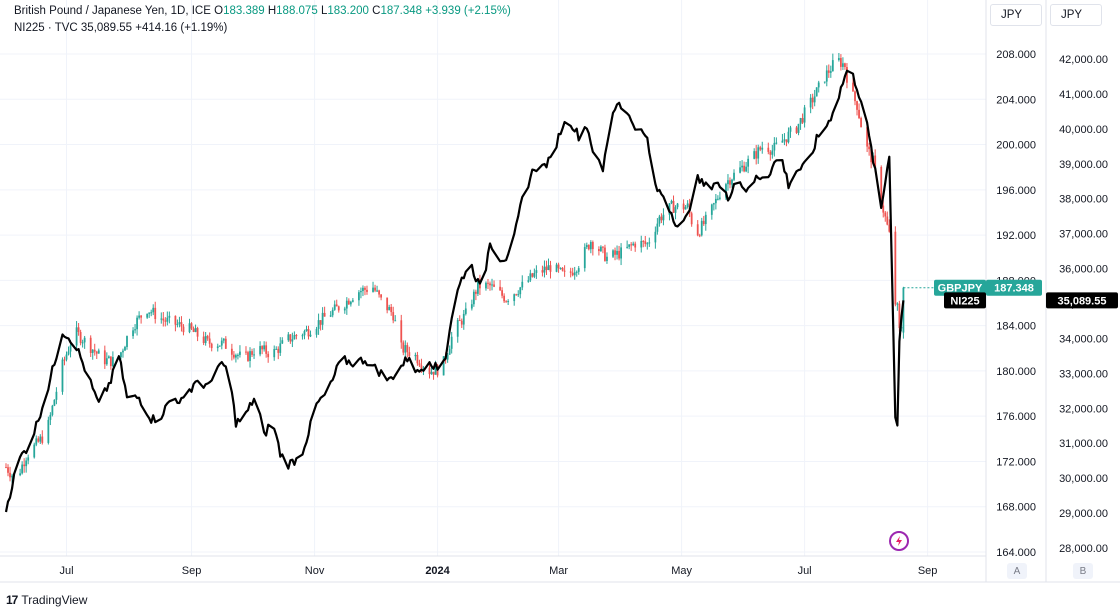  What do you see at coordinates (1016, 15) in the screenshot?
I see `left-scale-unit-button: JPY` at bounding box center [1016, 15].